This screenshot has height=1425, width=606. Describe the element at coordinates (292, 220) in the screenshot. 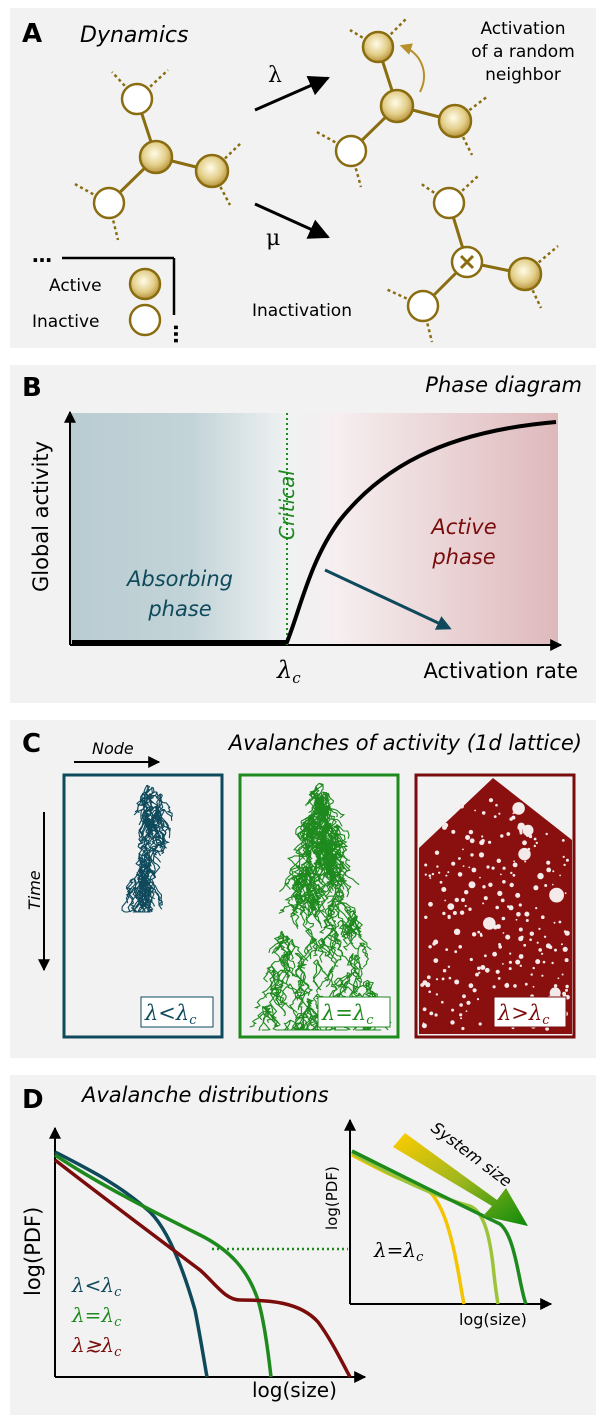

I see `inactivation-arrow` at that location.